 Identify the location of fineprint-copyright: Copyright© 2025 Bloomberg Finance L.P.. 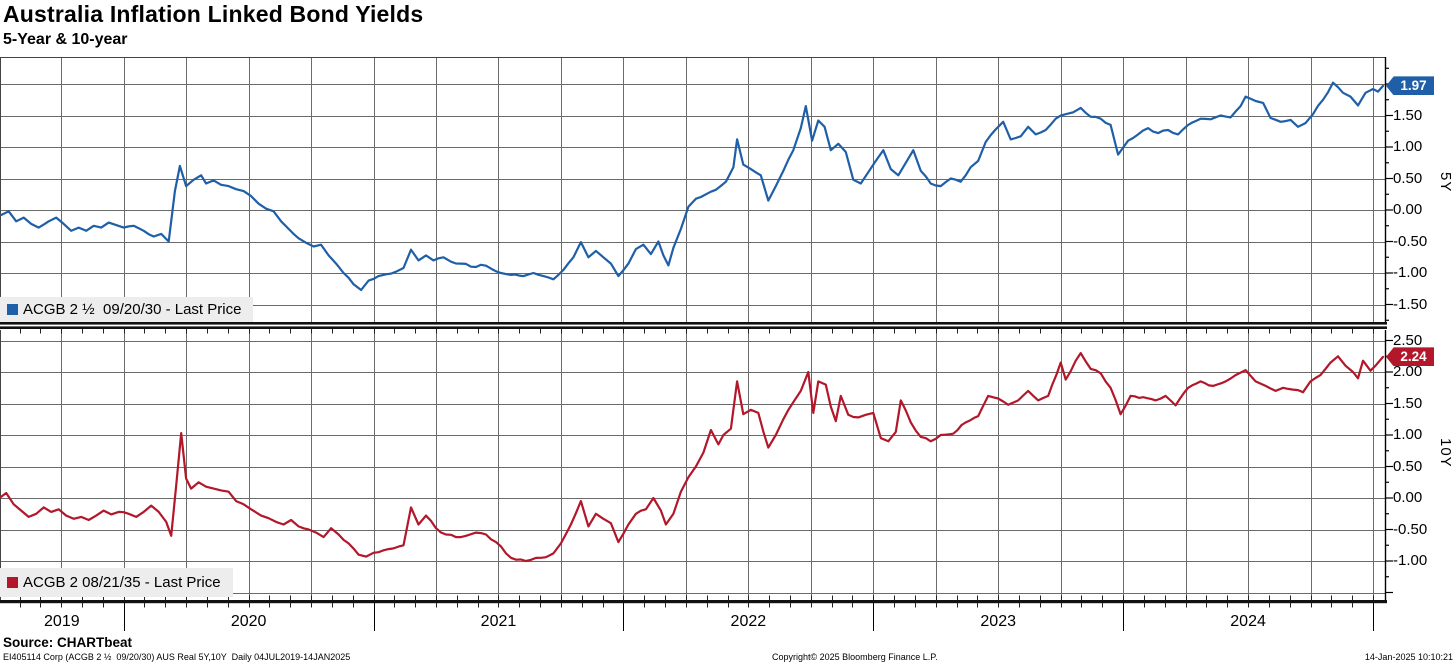
(855, 657).